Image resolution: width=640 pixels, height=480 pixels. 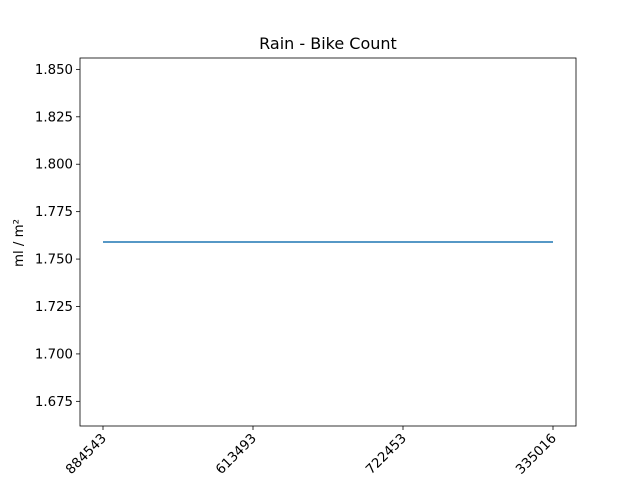 What do you see at coordinates (19, 243) in the screenshot?
I see `y-axis-label: ml / m²` at bounding box center [19, 243].